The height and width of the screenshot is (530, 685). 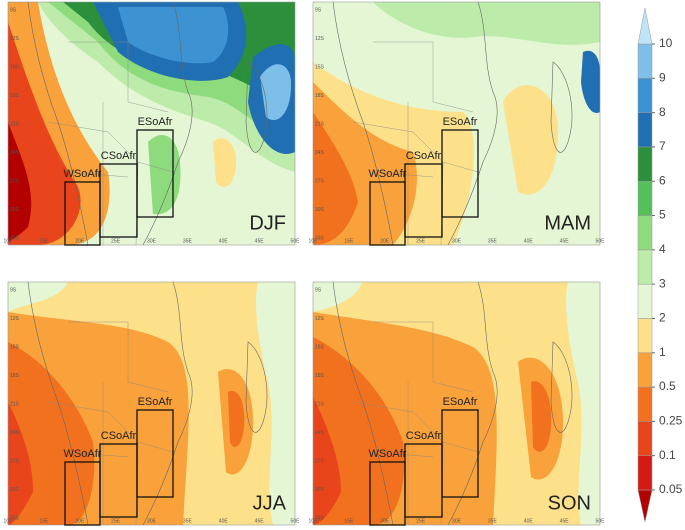 What do you see at coordinates (349, 521) in the screenshot?
I see `x-tick-label: 15E` at bounding box center [349, 521].